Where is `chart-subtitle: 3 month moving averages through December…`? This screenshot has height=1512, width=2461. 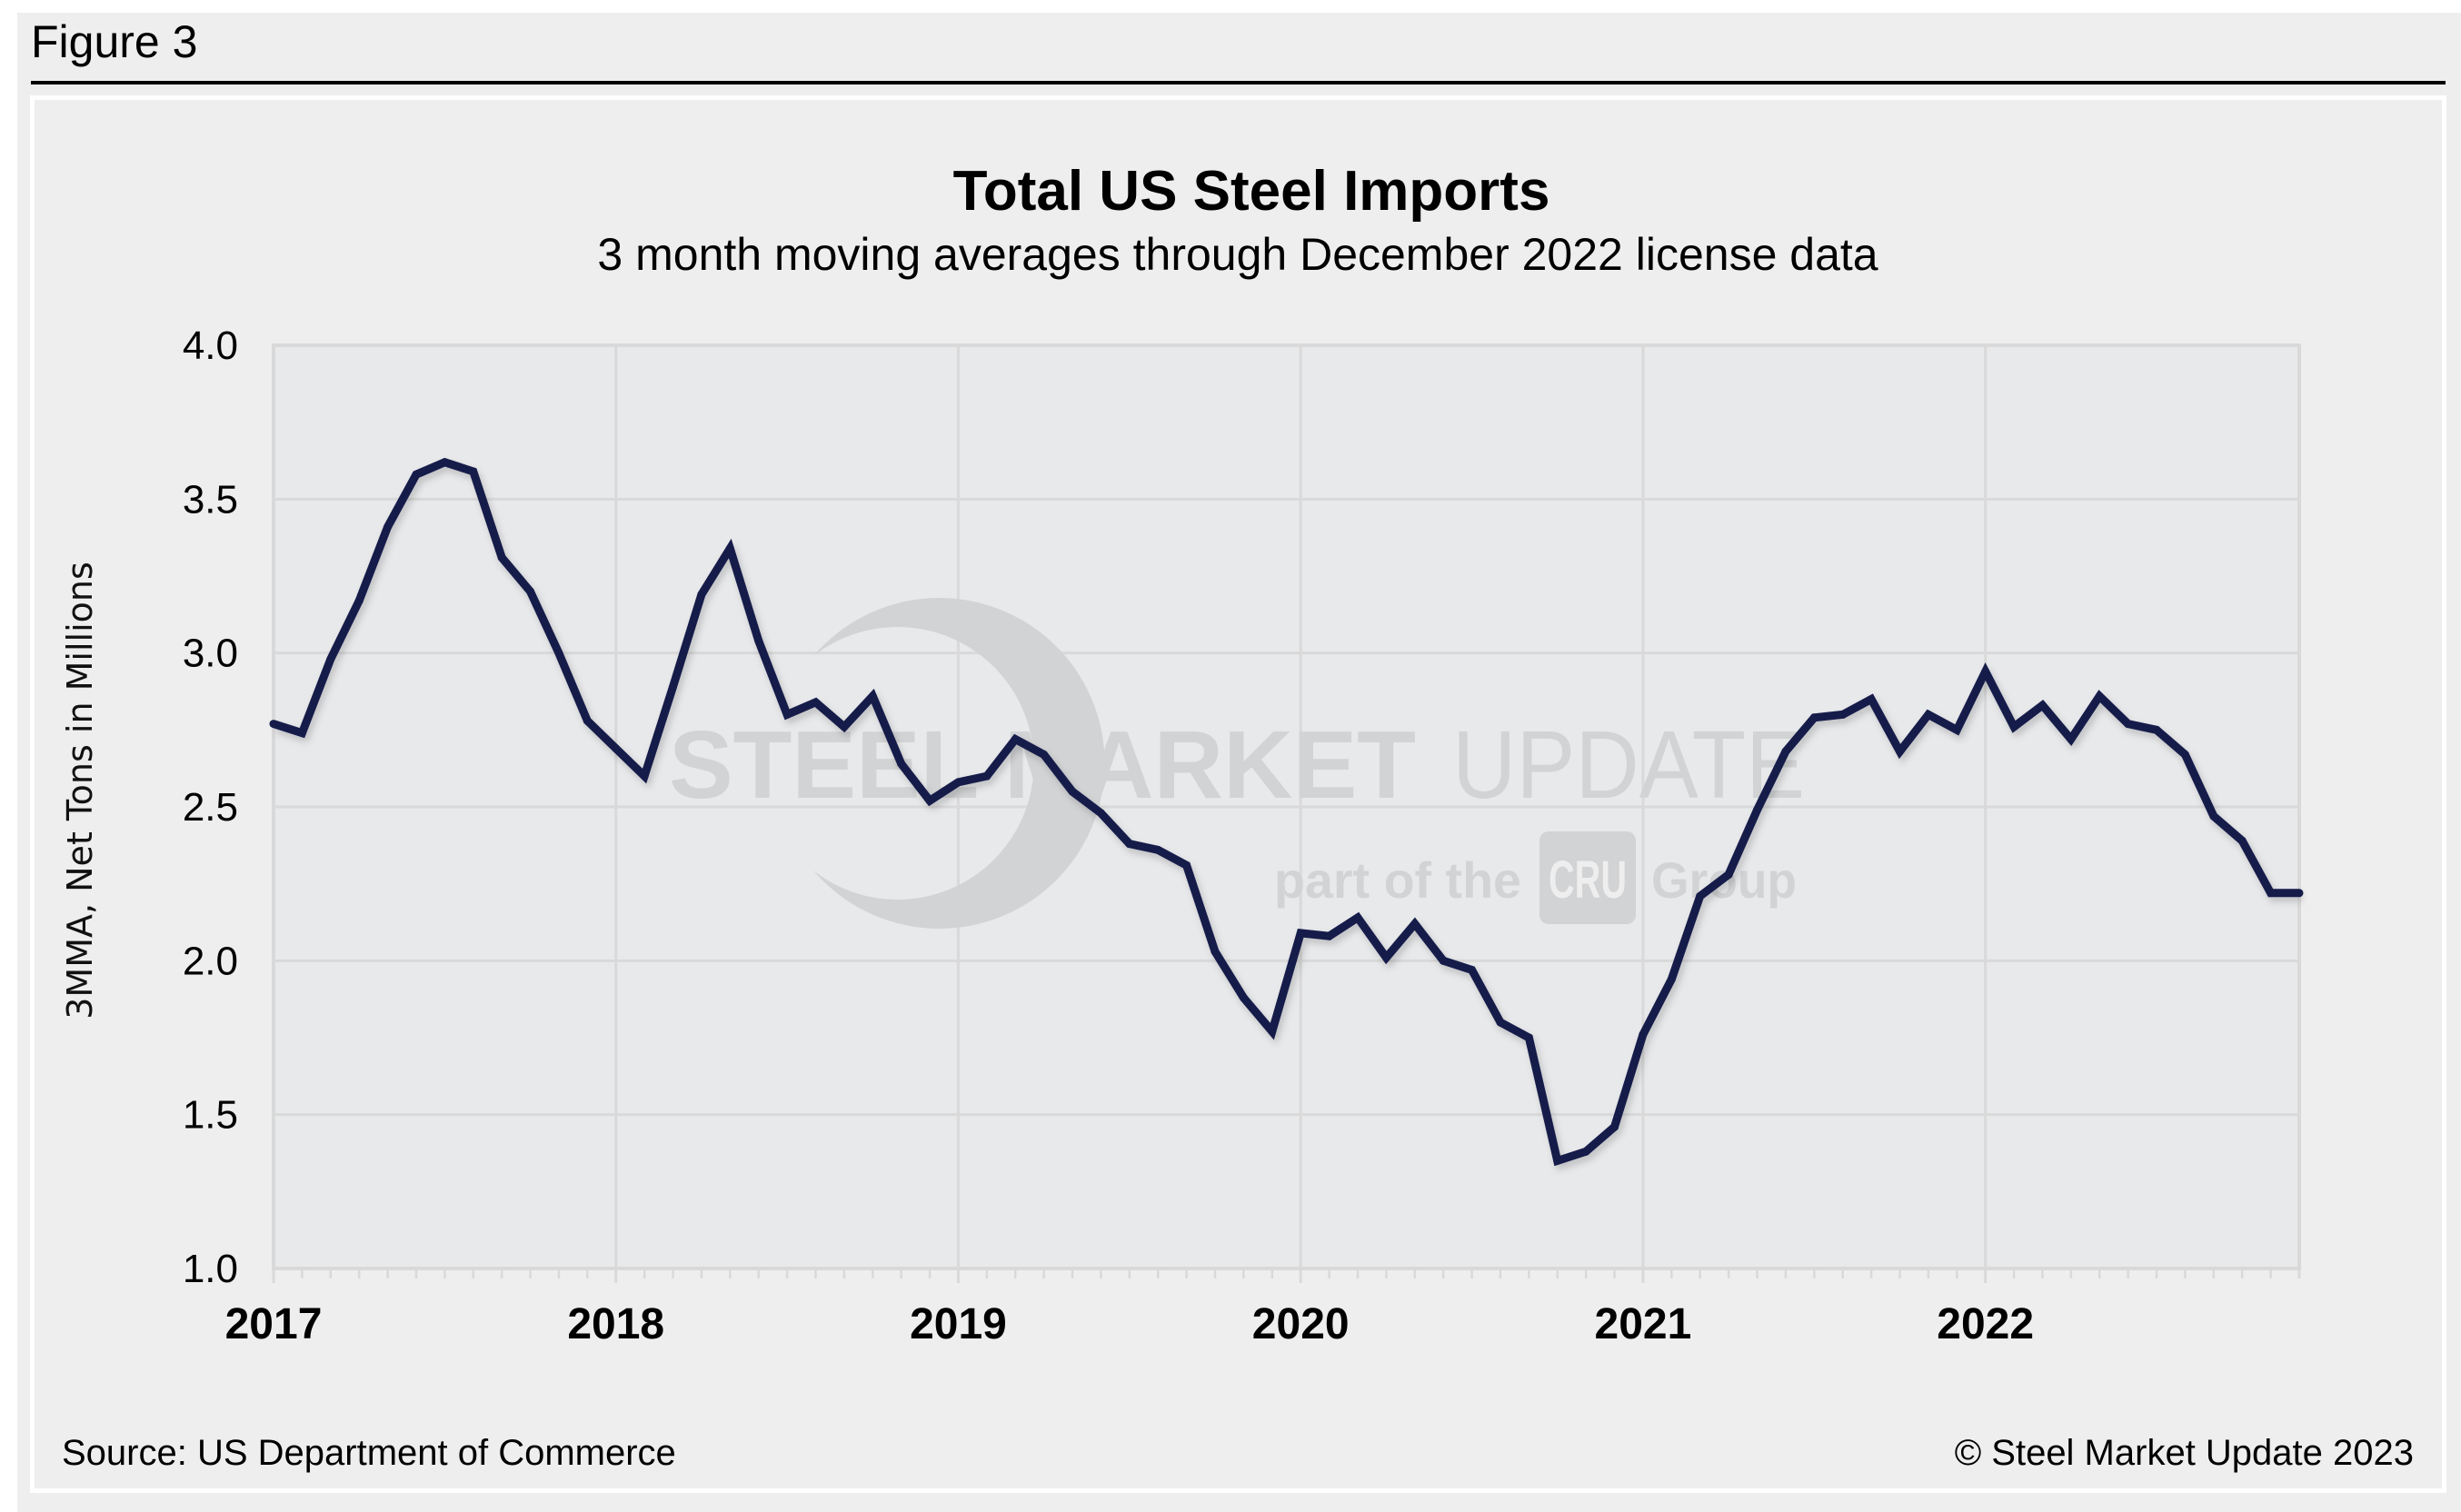
chart-subtitle: 3 month moving averages through December… is located at coordinates (1237, 254).